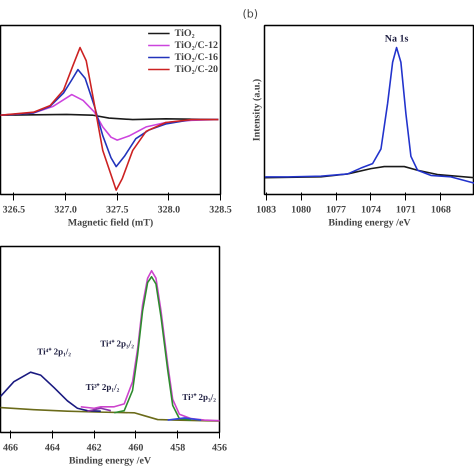  Describe the element at coordinates (196, 57) in the screenshot. I see `legend-label: TiO₂/C-16` at that location.